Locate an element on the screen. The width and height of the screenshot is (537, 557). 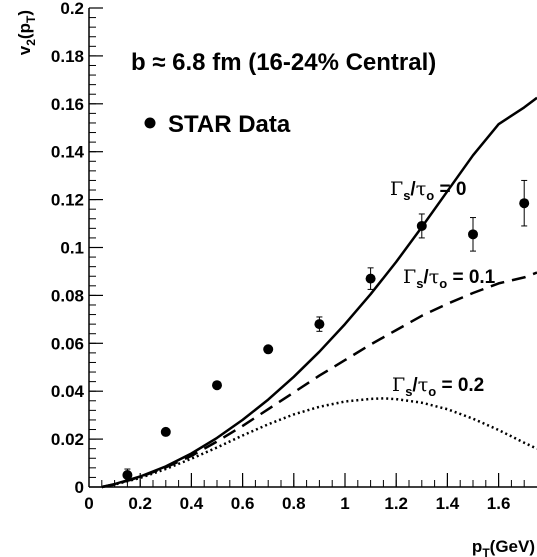
x-tick-label: 0.8 is located at coordinates (294, 503).